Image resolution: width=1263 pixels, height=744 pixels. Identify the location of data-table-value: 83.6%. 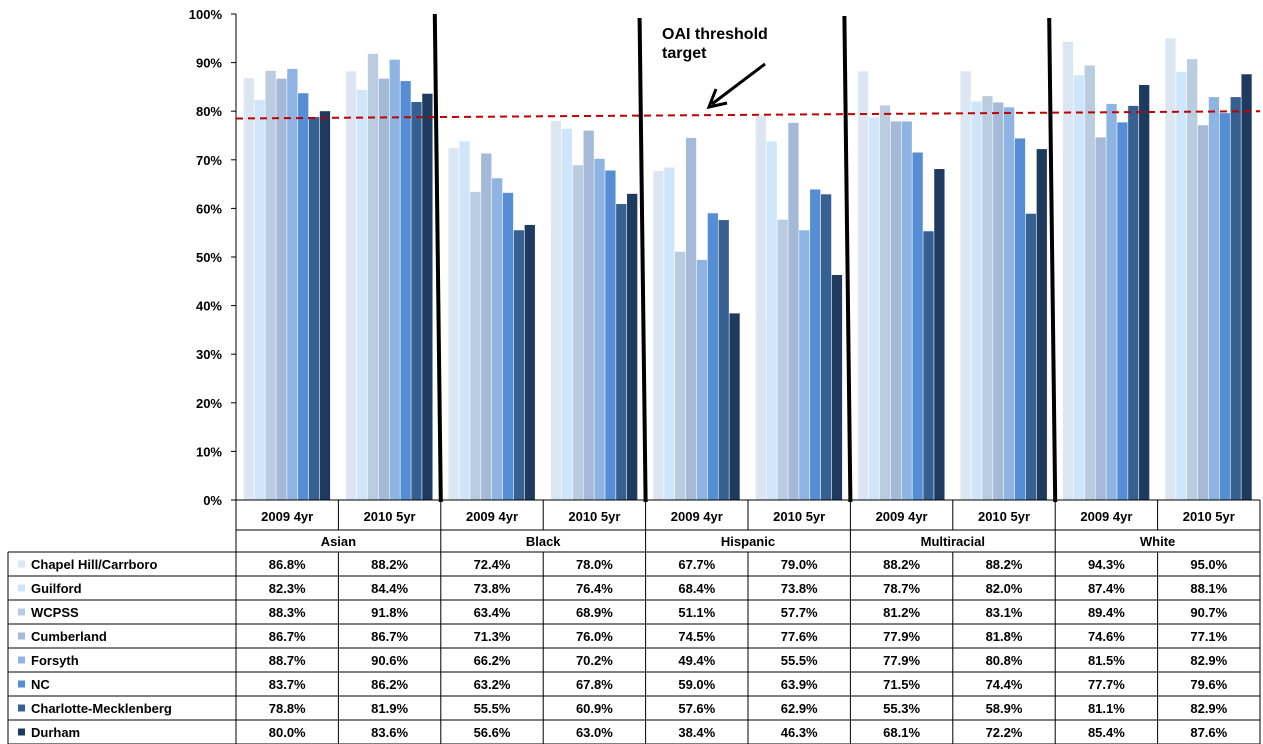
(389, 732).